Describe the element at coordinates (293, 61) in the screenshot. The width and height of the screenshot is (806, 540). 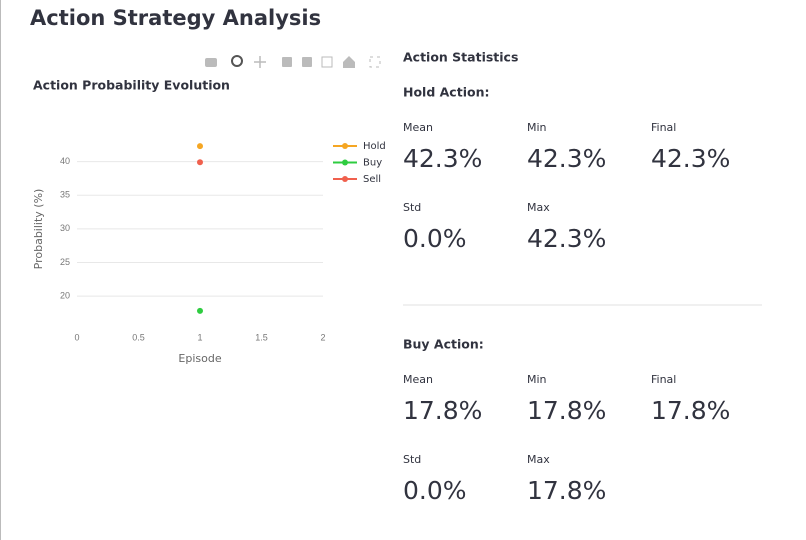
I see `chart-toolbar` at that location.